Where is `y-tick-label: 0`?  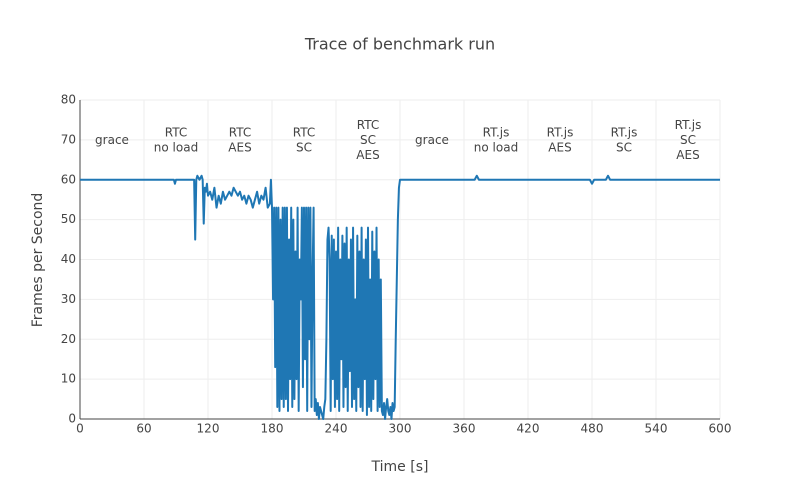 y-tick-label: 0 is located at coordinates (72, 419).